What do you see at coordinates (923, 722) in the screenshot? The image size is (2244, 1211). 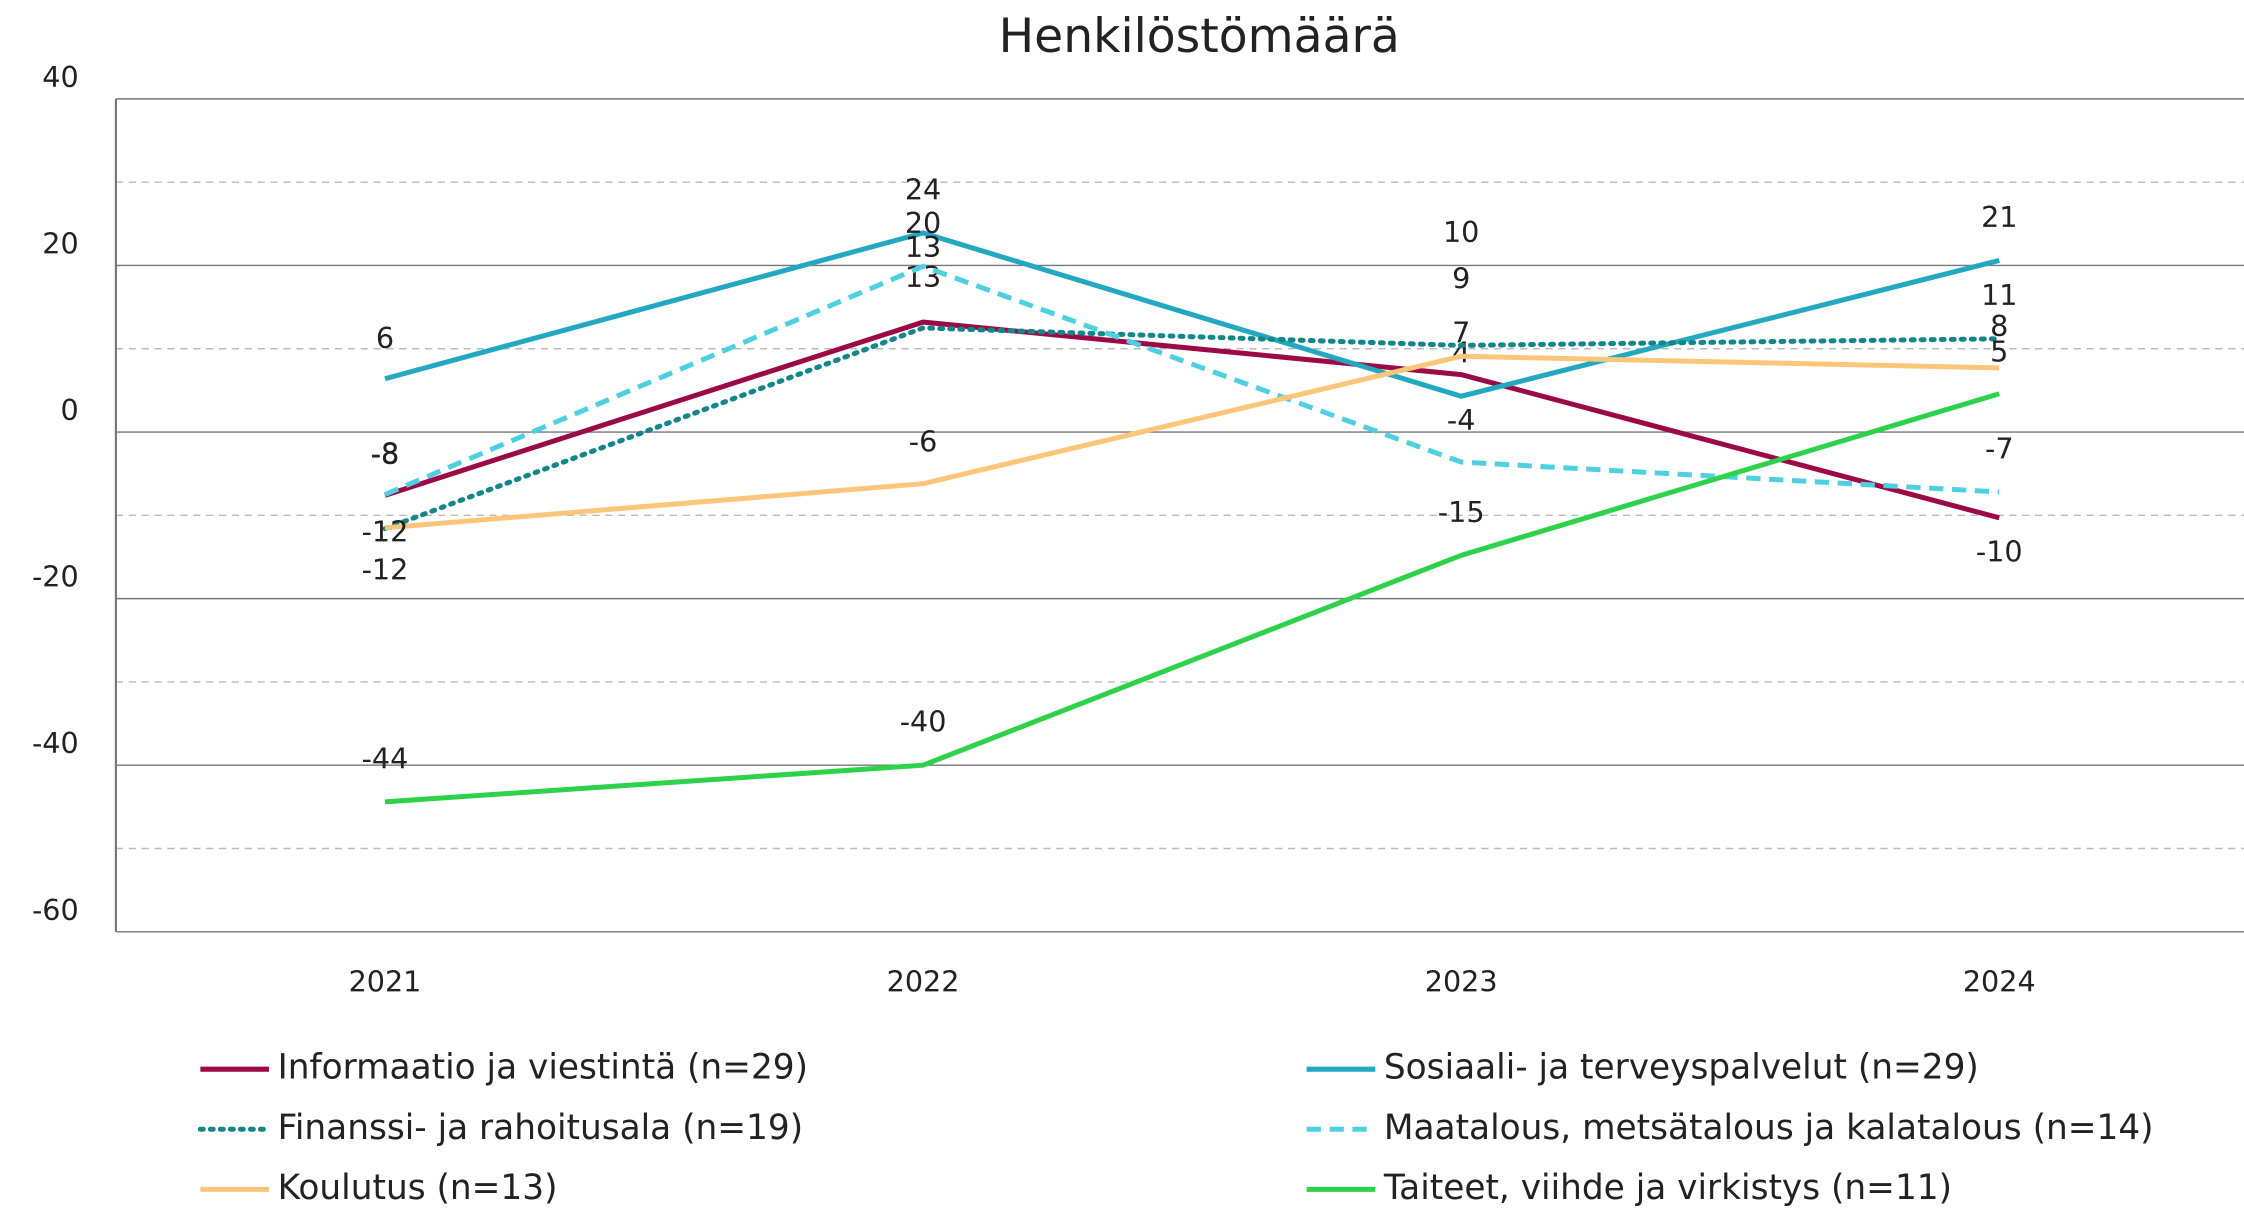 I see `data-label: -40` at bounding box center [923, 722].